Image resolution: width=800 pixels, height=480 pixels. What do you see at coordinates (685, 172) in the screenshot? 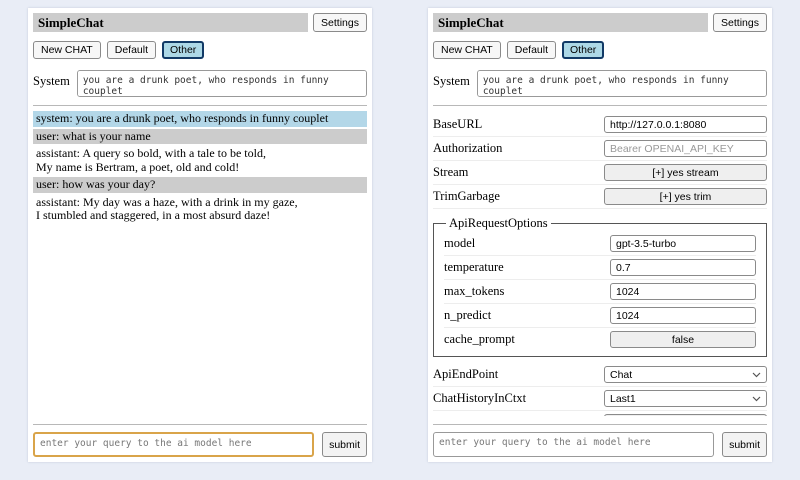
I see `stream-toggle-button: [+] yes stream` at bounding box center [685, 172].